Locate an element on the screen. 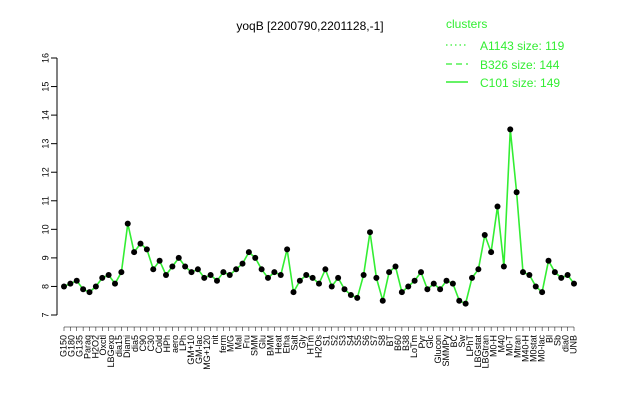 This screenshot has width=640, height=400. x-tick-label: BT is located at coordinates (390, 341).